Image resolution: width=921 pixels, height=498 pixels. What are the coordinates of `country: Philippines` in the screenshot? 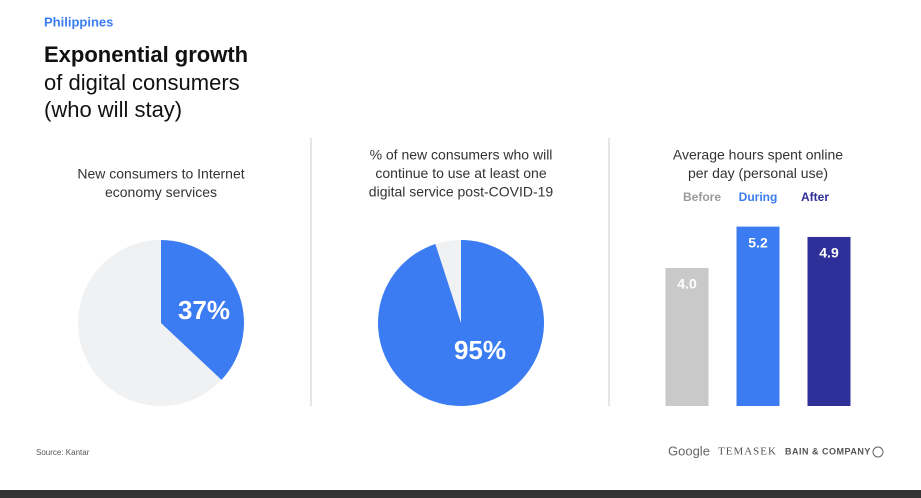 It's located at (78, 21).